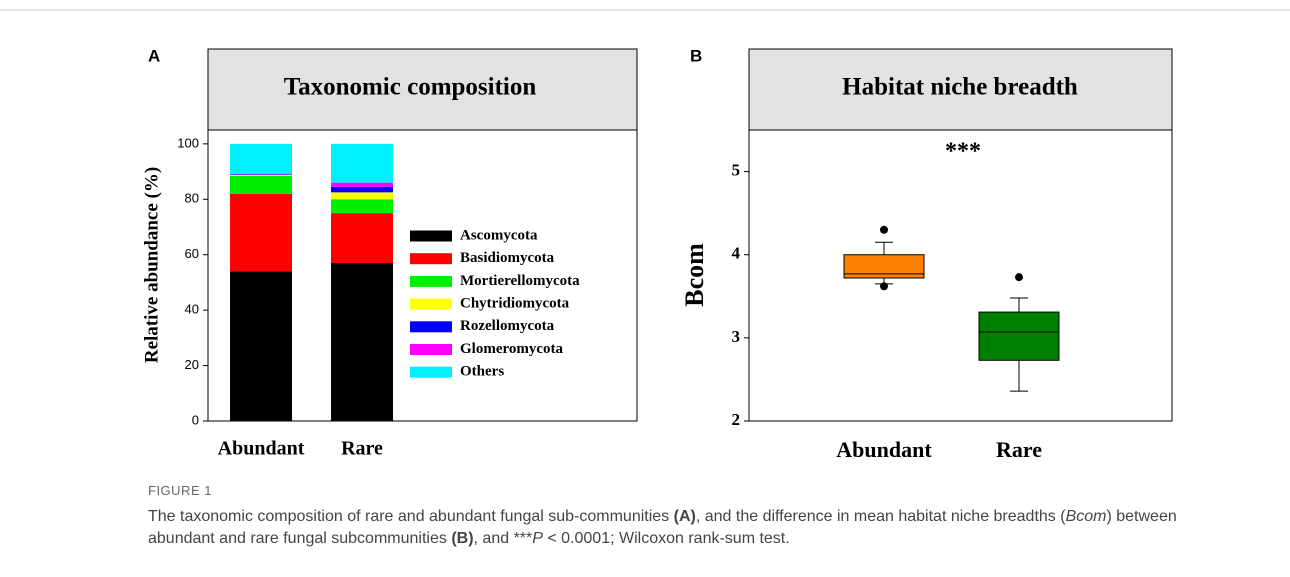 The height and width of the screenshot is (577, 1290). What do you see at coordinates (188, 142) in the screenshot?
I see `y-tick-label: 100` at bounding box center [188, 142].